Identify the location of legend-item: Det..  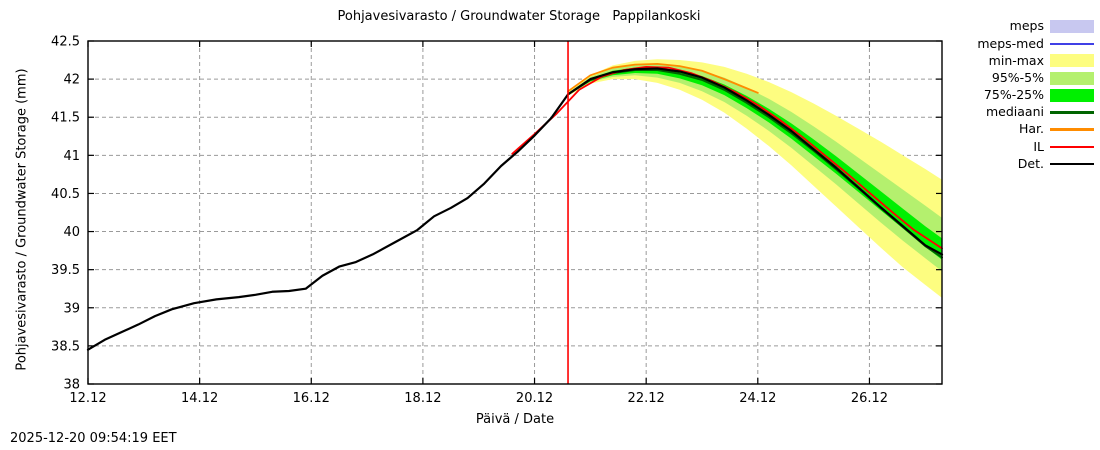
(1028, 164).